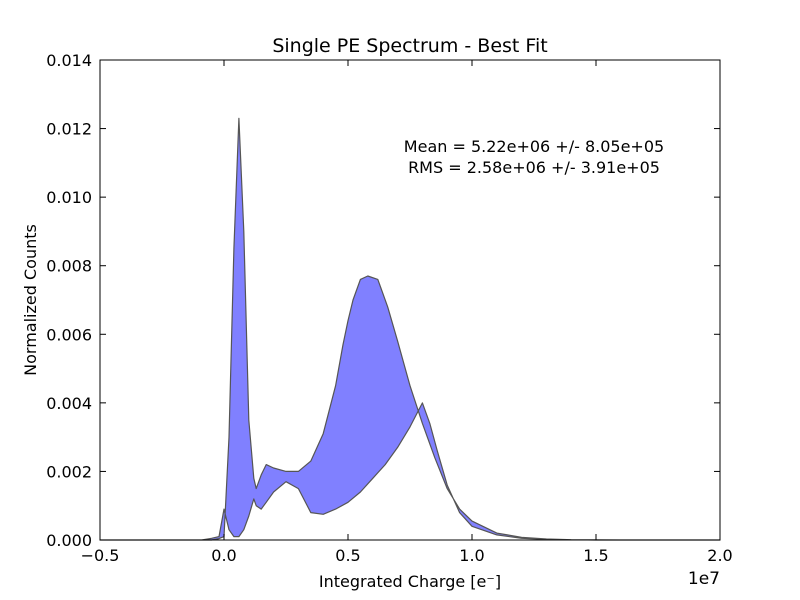 The image size is (800, 600). What do you see at coordinates (223, 555) in the screenshot?
I see `x-tick-label: 0.0` at bounding box center [223, 555].